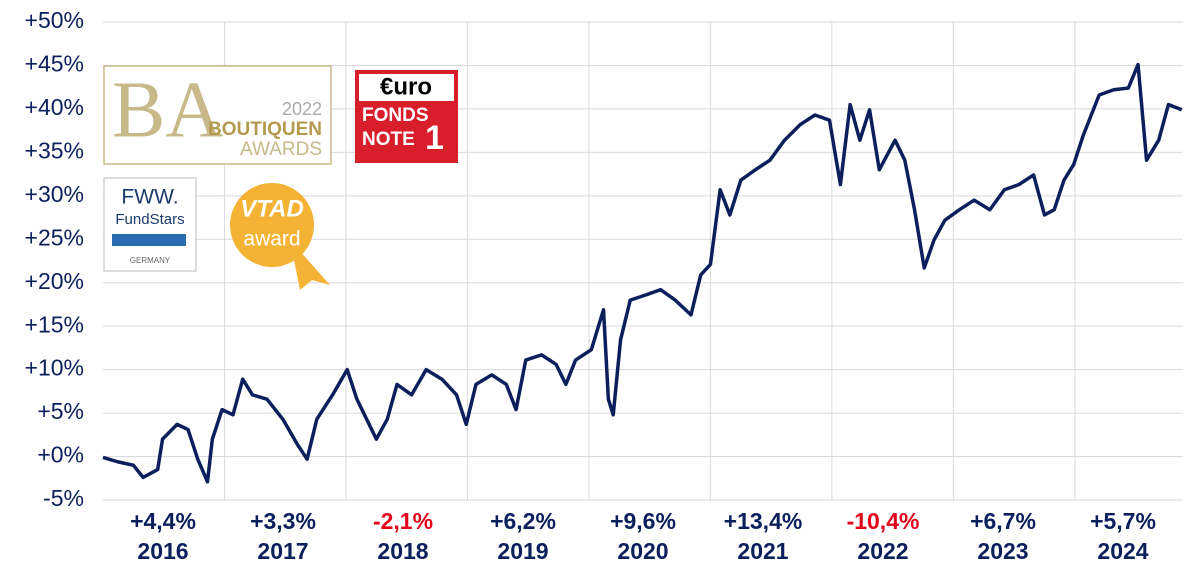 This screenshot has width=1184, height=564. I want to click on logo-text: award, so click(271, 239).